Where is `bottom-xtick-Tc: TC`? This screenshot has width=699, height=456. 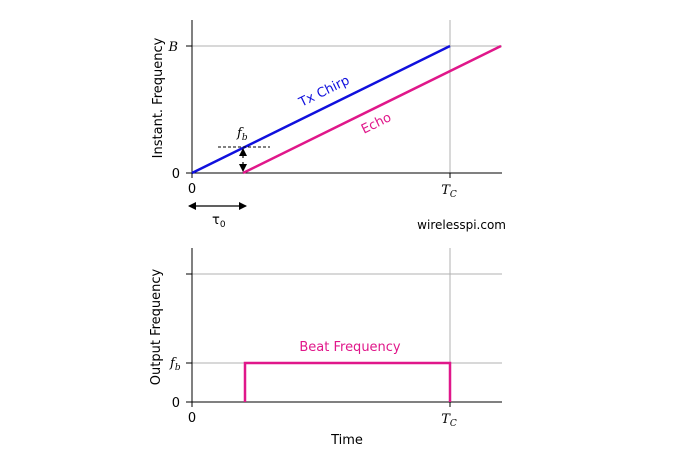
bottom-xtick-Tc: TC is located at coordinates (449, 420).